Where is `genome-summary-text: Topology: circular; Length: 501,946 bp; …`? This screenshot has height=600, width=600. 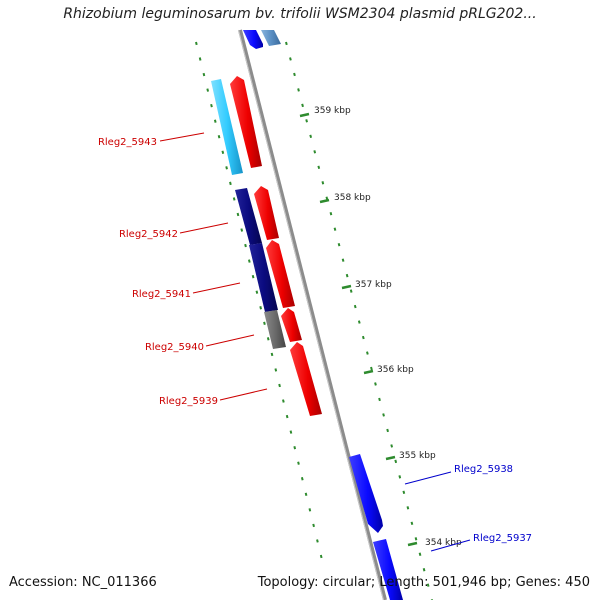 genome-summary-text: Topology: circular; Length: 501,946 bp; … is located at coordinates (423, 582).